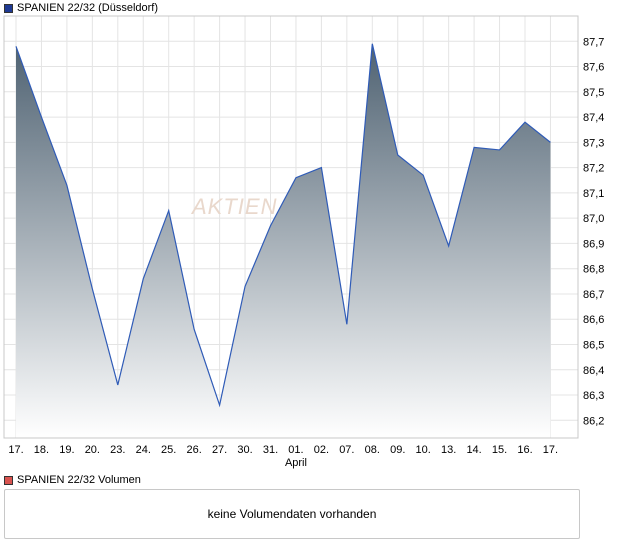  Describe the element at coordinates (593, 93) in the screenshot. I see `y-tick-label: 87,5` at that location.